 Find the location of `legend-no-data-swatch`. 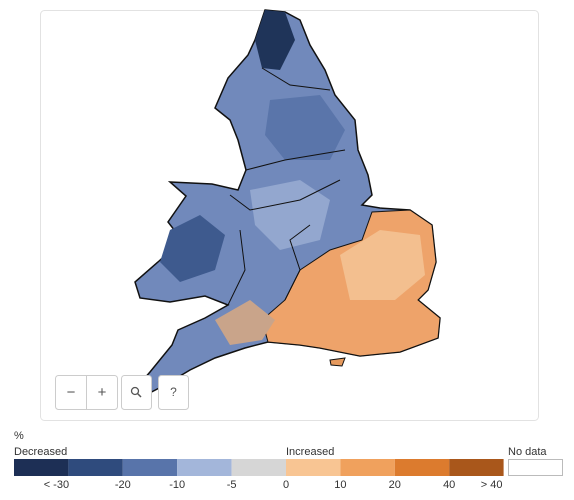

legend-no-data-swatch is located at coordinates (535, 467).